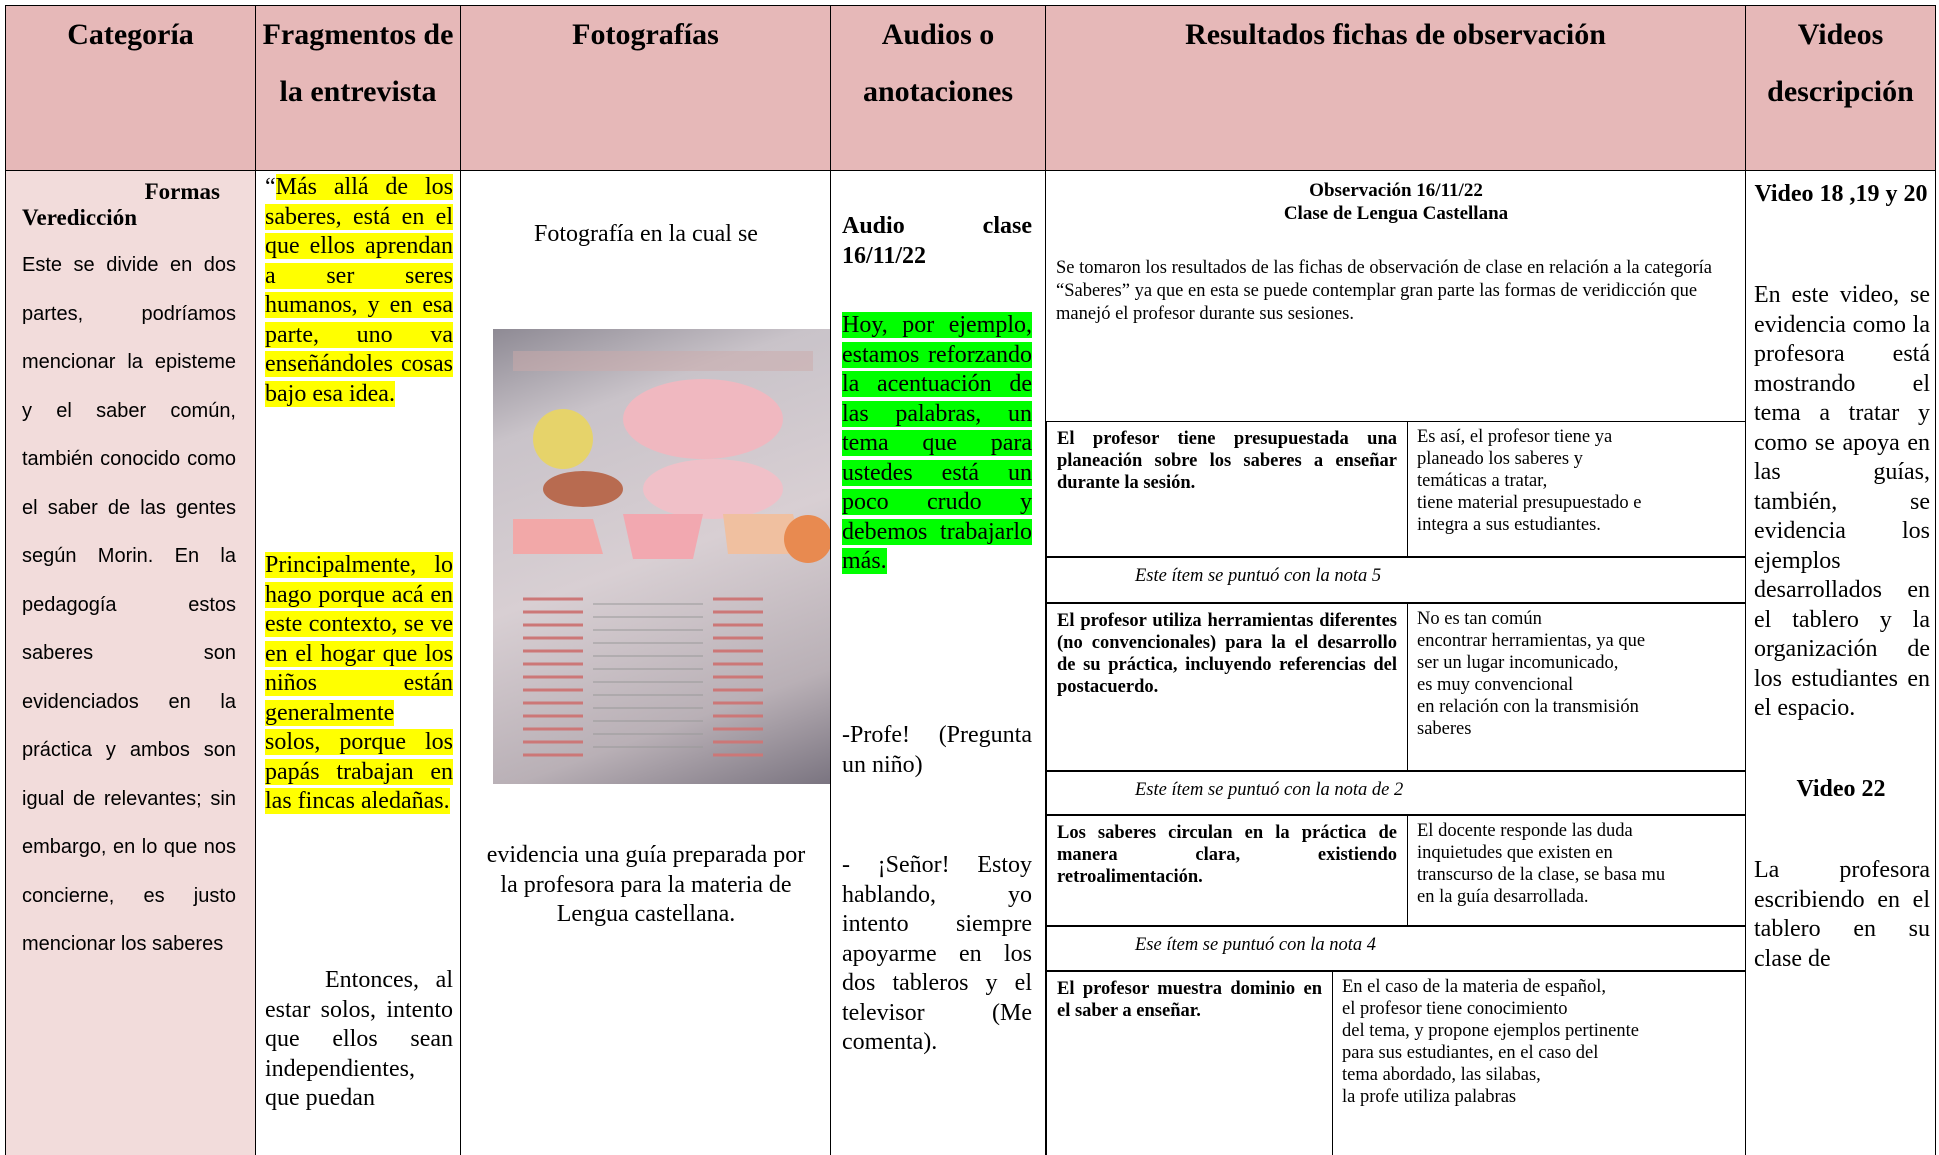  What do you see at coordinates (1395, 948) in the screenshot?
I see `score-row: Ese ítem se puntuó con la nota 4` at bounding box center [1395, 948].